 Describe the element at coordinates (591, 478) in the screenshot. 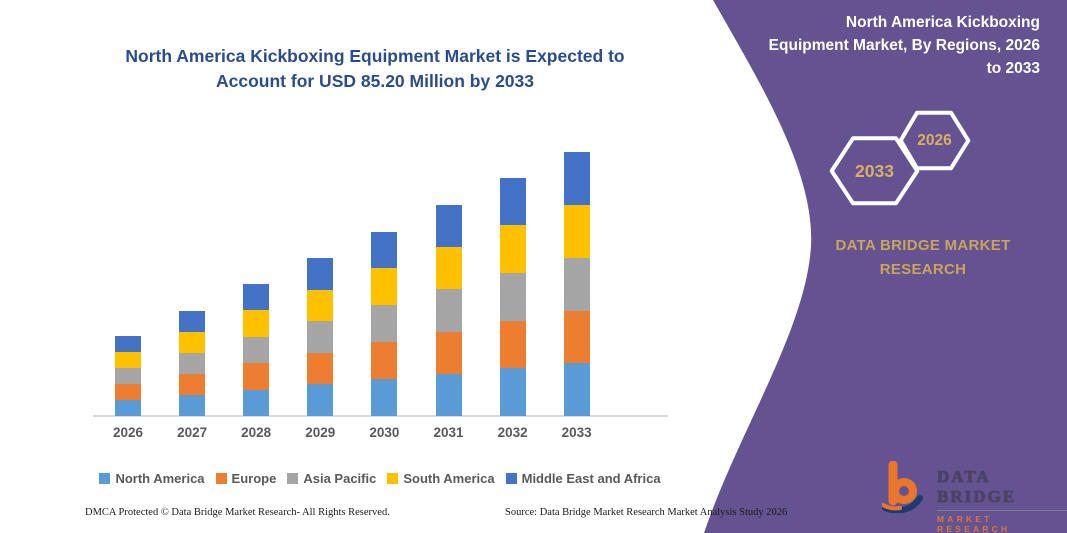

I see `legend-label: Middle East and Africa` at that location.